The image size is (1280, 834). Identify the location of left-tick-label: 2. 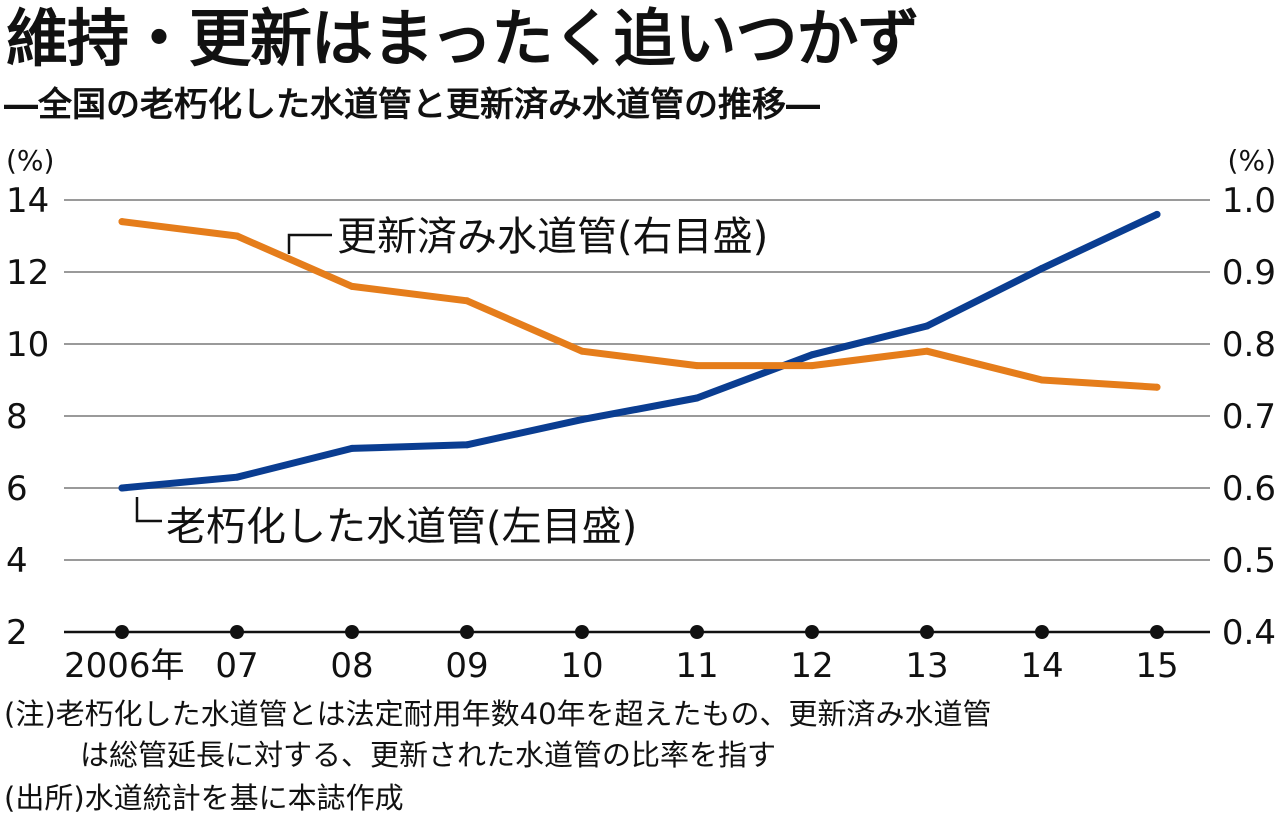
(17, 633).